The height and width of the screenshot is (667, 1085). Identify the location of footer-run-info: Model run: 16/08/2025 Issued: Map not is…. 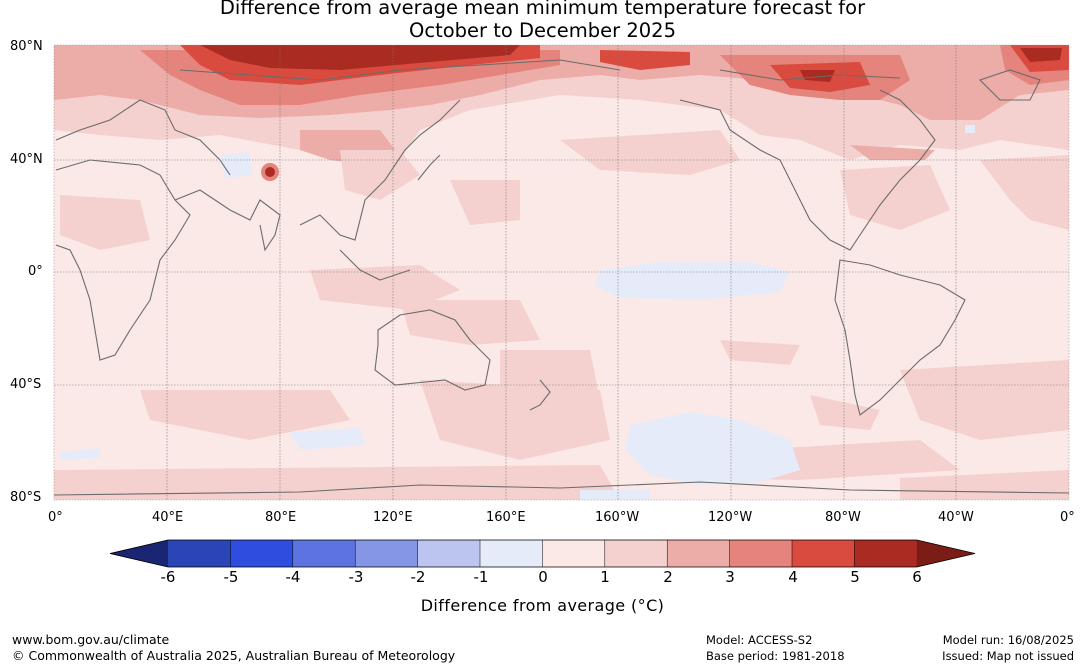
(1008, 648).